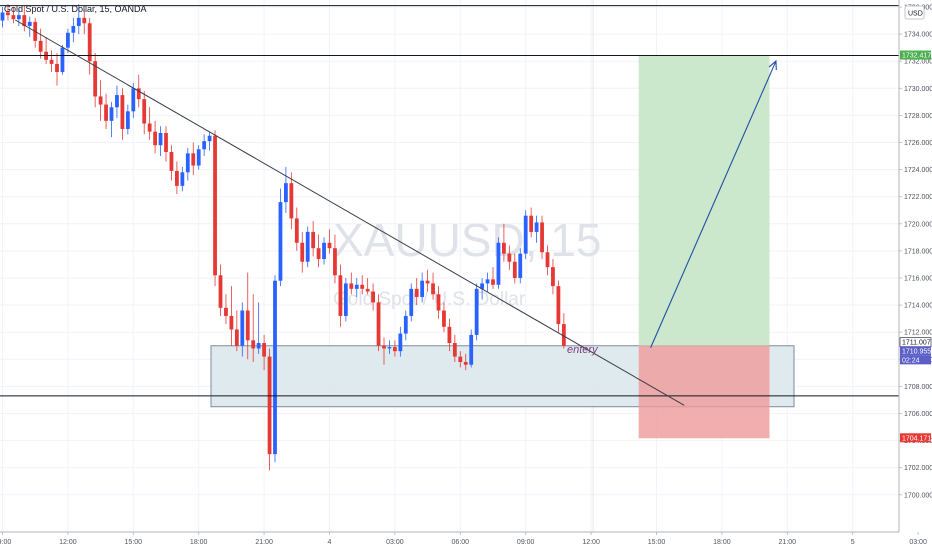  Describe the element at coordinates (918, 306) in the screenshot. I see `price-tick-label: 1714.000` at that location.